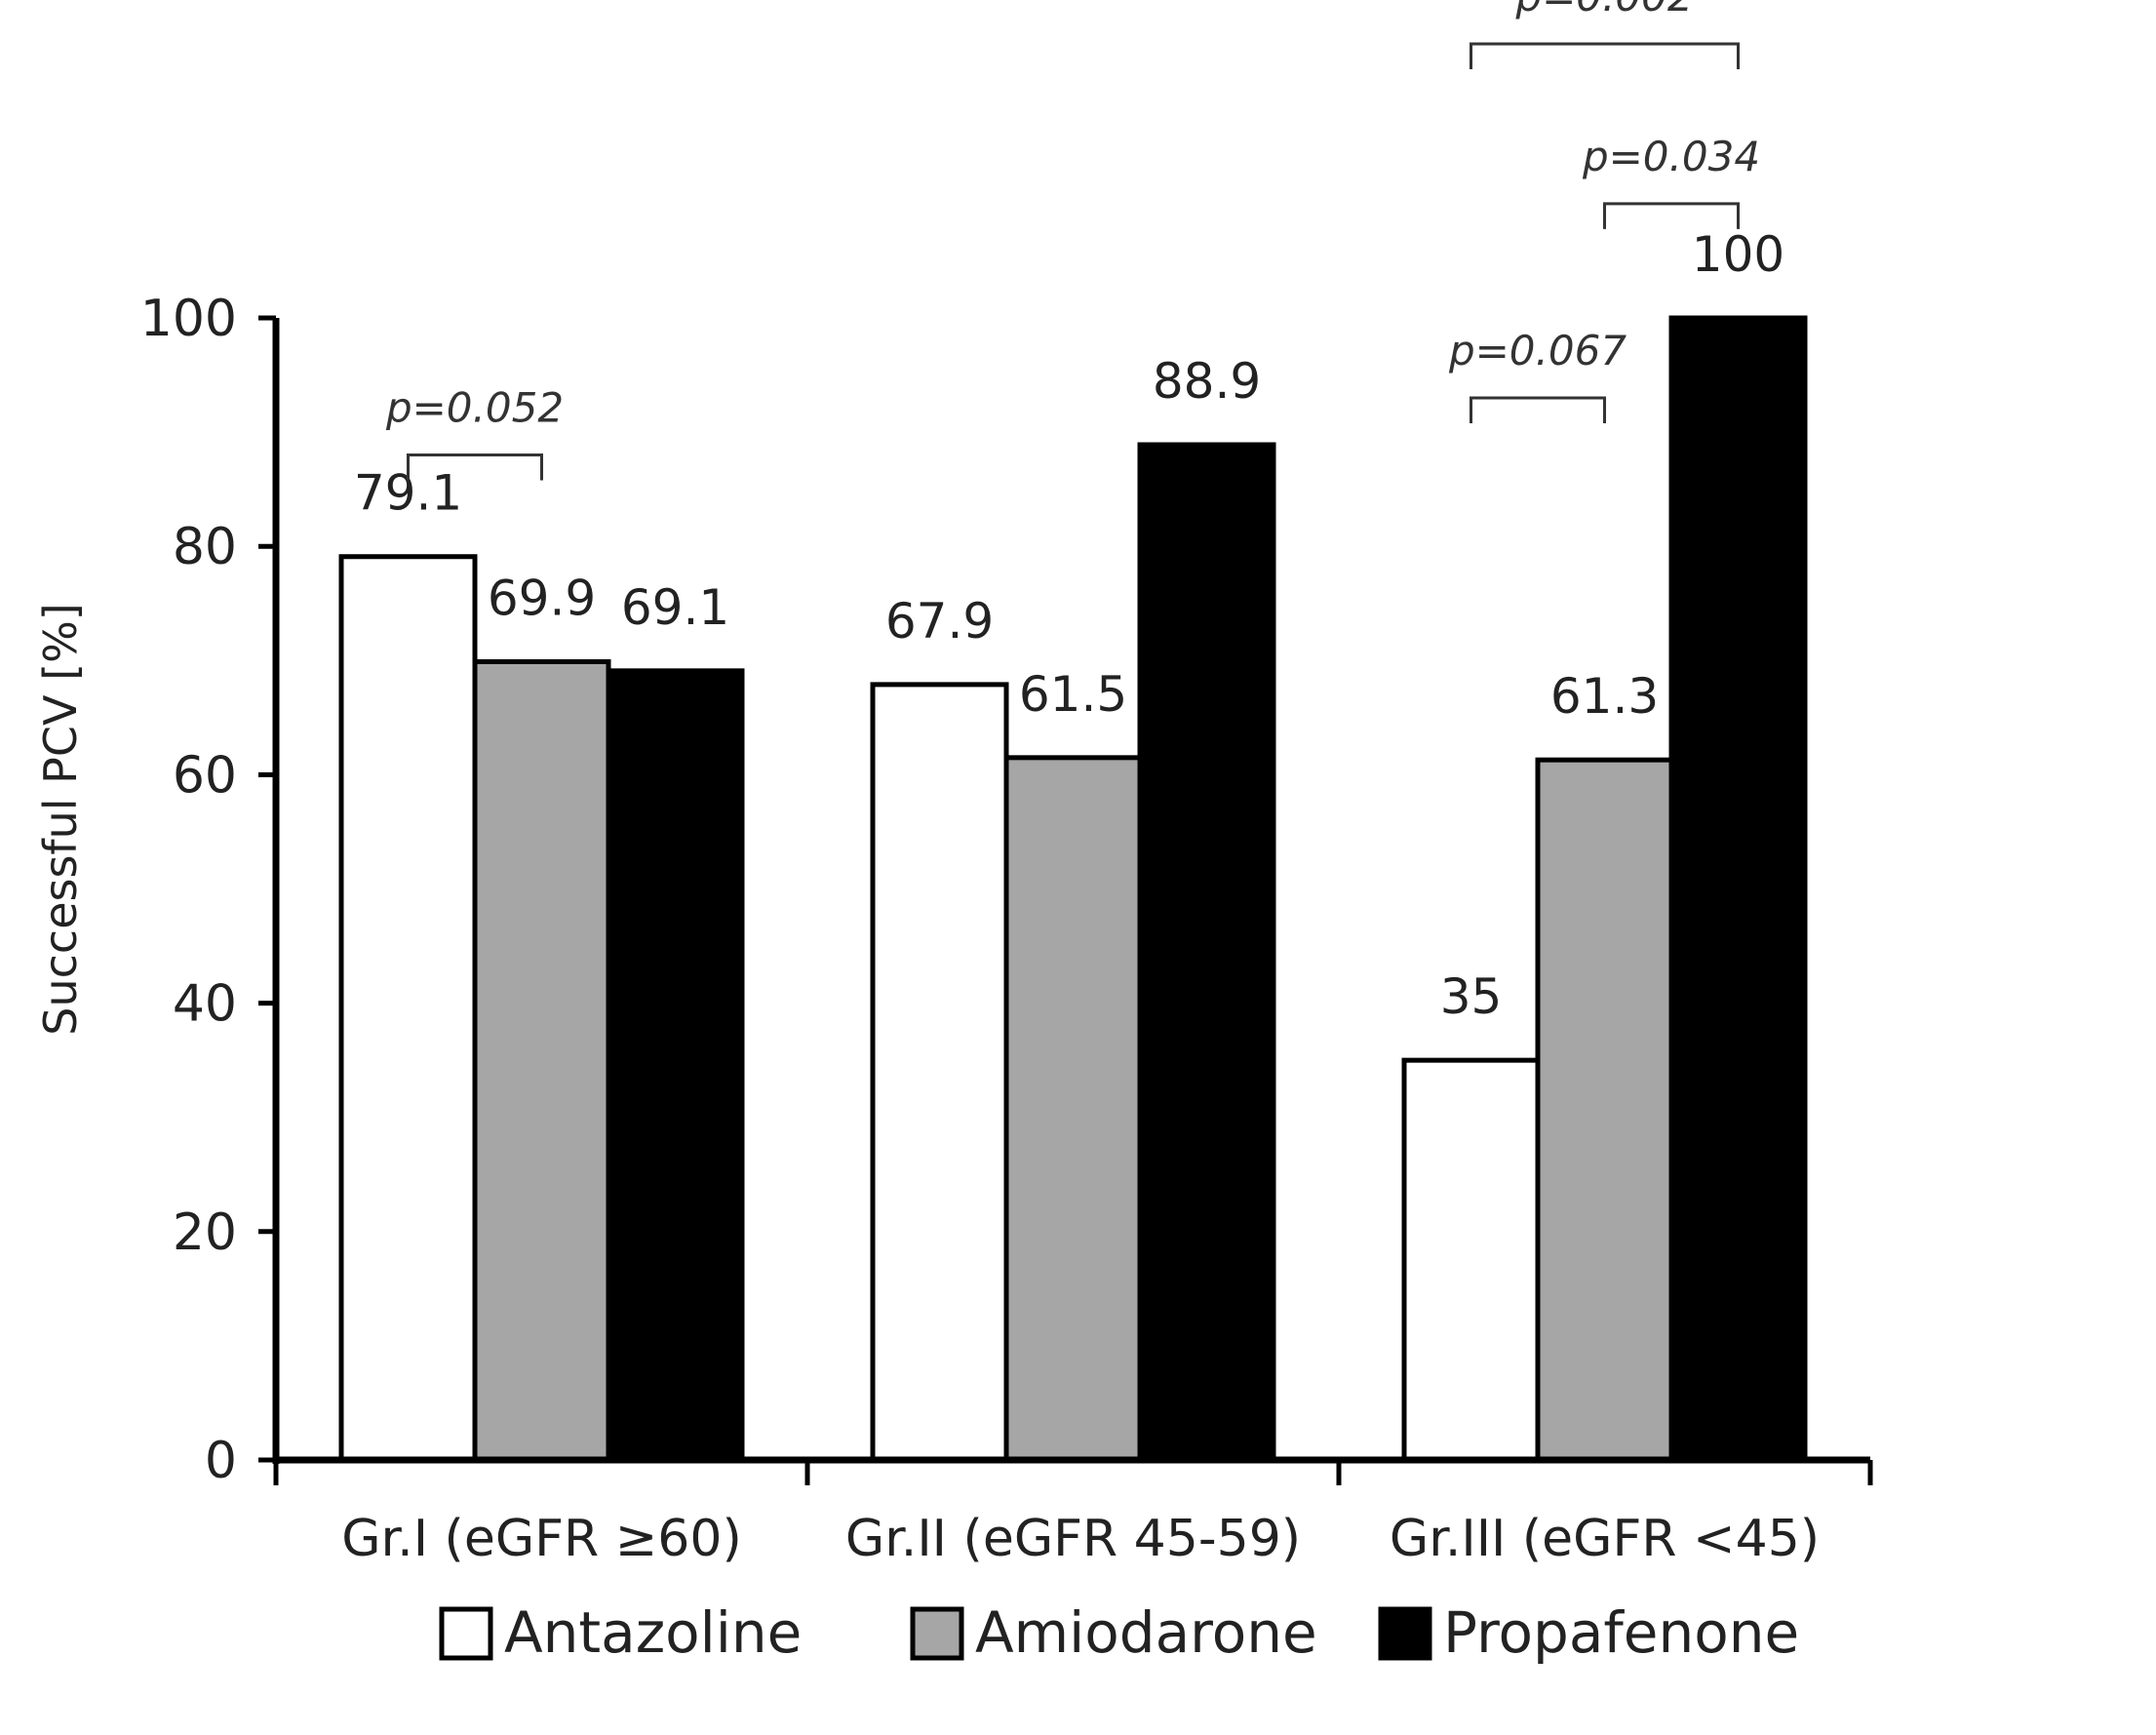  Describe the element at coordinates (542, 598) in the screenshot. I see `data-label-amiodarone-1: 69.9` at that location.